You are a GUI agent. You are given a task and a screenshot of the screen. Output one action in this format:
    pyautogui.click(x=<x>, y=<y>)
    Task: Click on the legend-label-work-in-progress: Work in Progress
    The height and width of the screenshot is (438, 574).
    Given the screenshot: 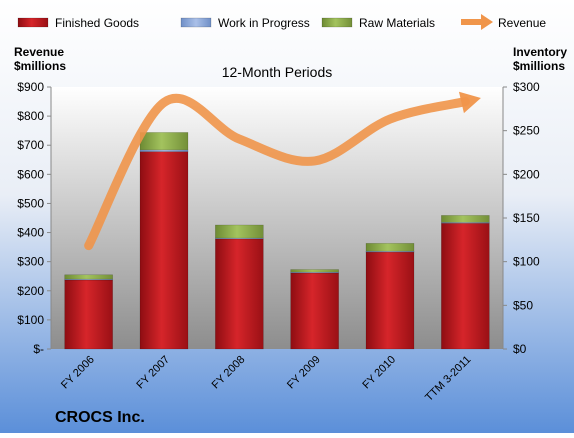 What is the action you would take?
    pyautogui.click(x=264, y=23)
    